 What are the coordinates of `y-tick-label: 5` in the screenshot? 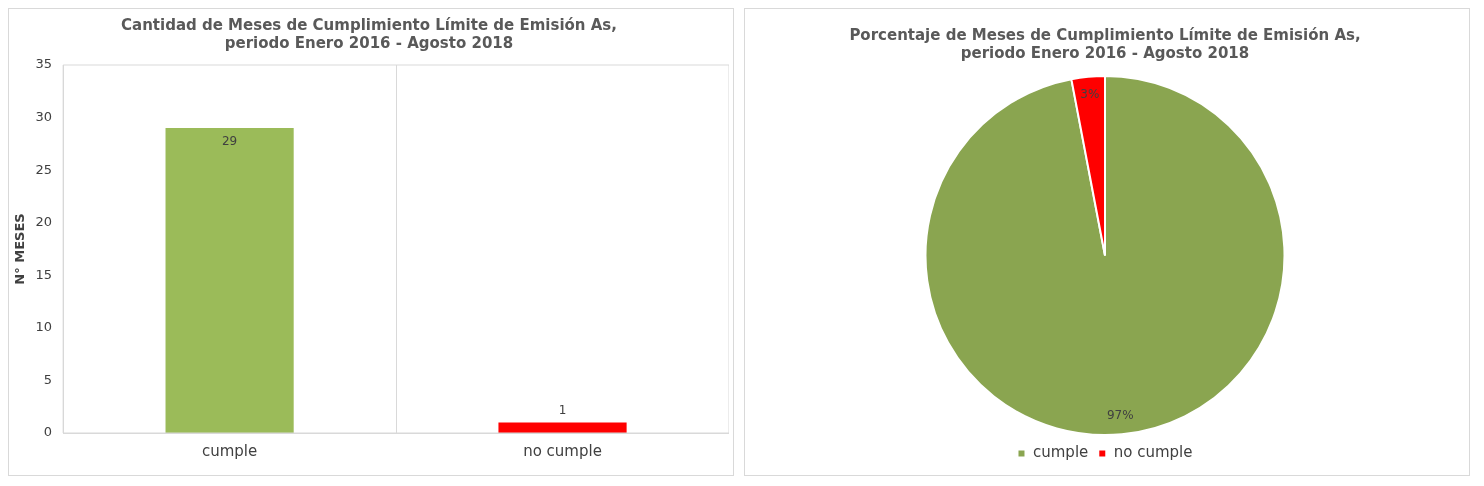 It's located at (48, 379).